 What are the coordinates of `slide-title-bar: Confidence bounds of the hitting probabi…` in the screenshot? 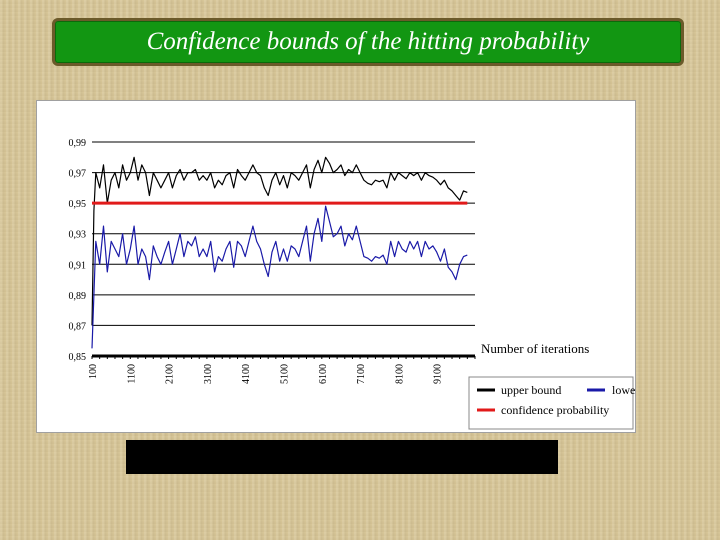 It's located at (368, 42).